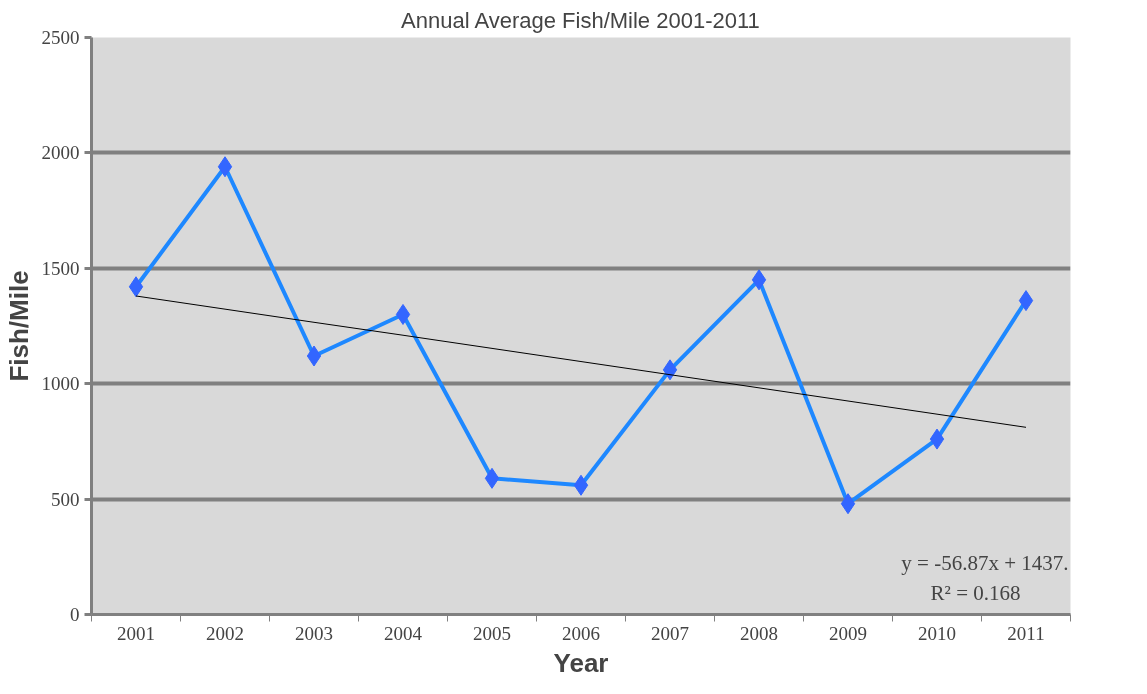 The width and height of the screenshot is (1147, 694). Describe the element at coordinates (848, 633) in the screenshot. I see `x-tick-label: 2009` at that location.